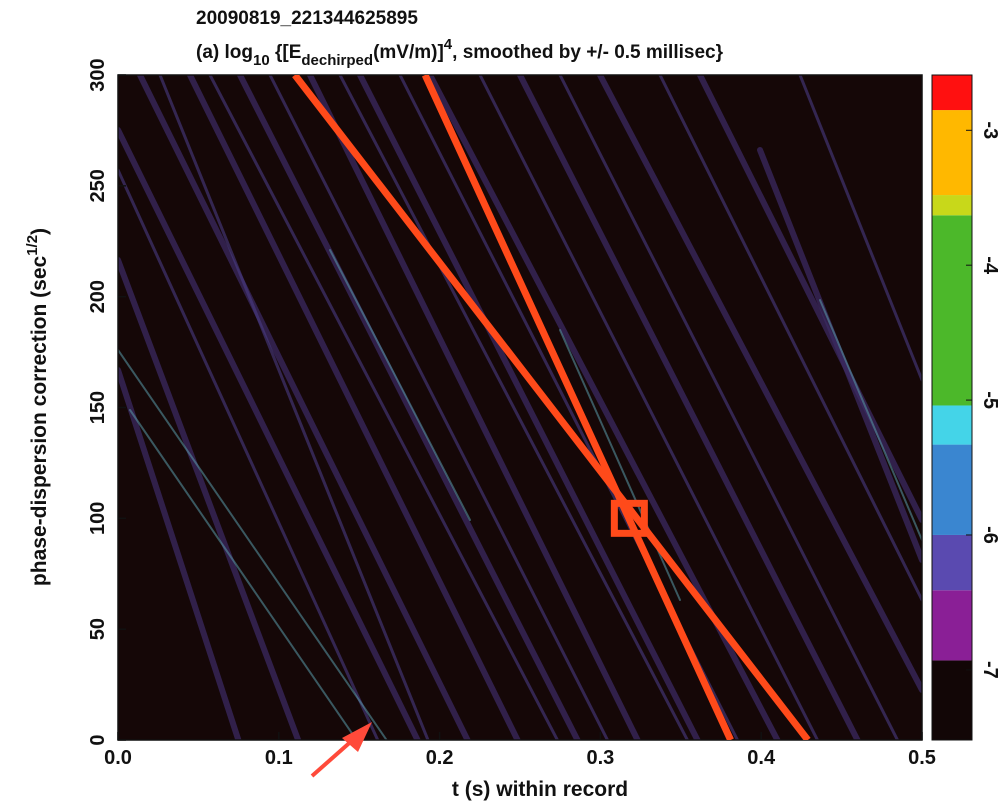  Describe the element at coordinates (118, 758) in the screenshot. I see `x-tick-label: 0.0` at that location.